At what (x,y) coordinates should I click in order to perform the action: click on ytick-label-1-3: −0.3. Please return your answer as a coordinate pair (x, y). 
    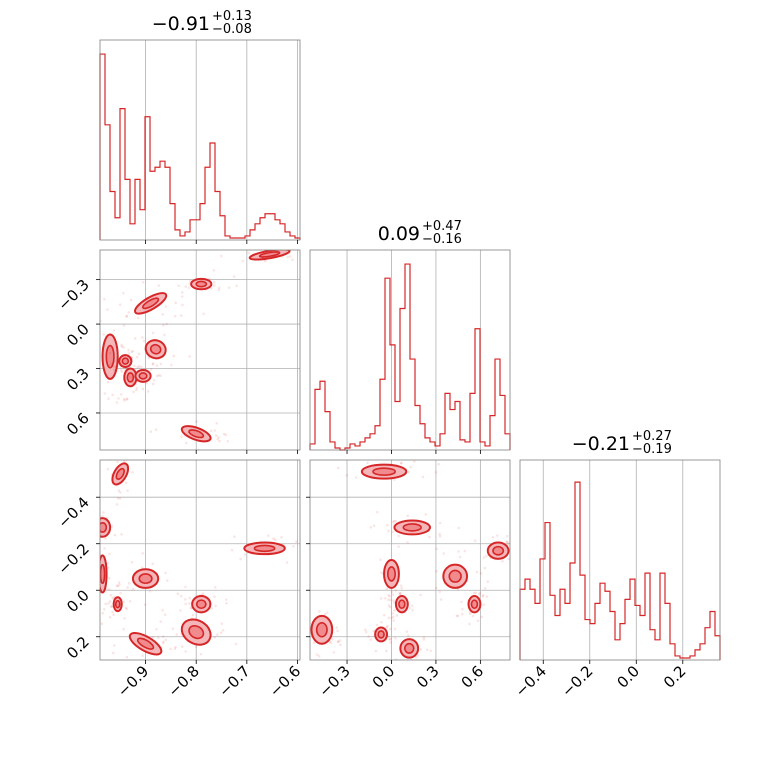
    Looking at the image, I should click on (73, 295).